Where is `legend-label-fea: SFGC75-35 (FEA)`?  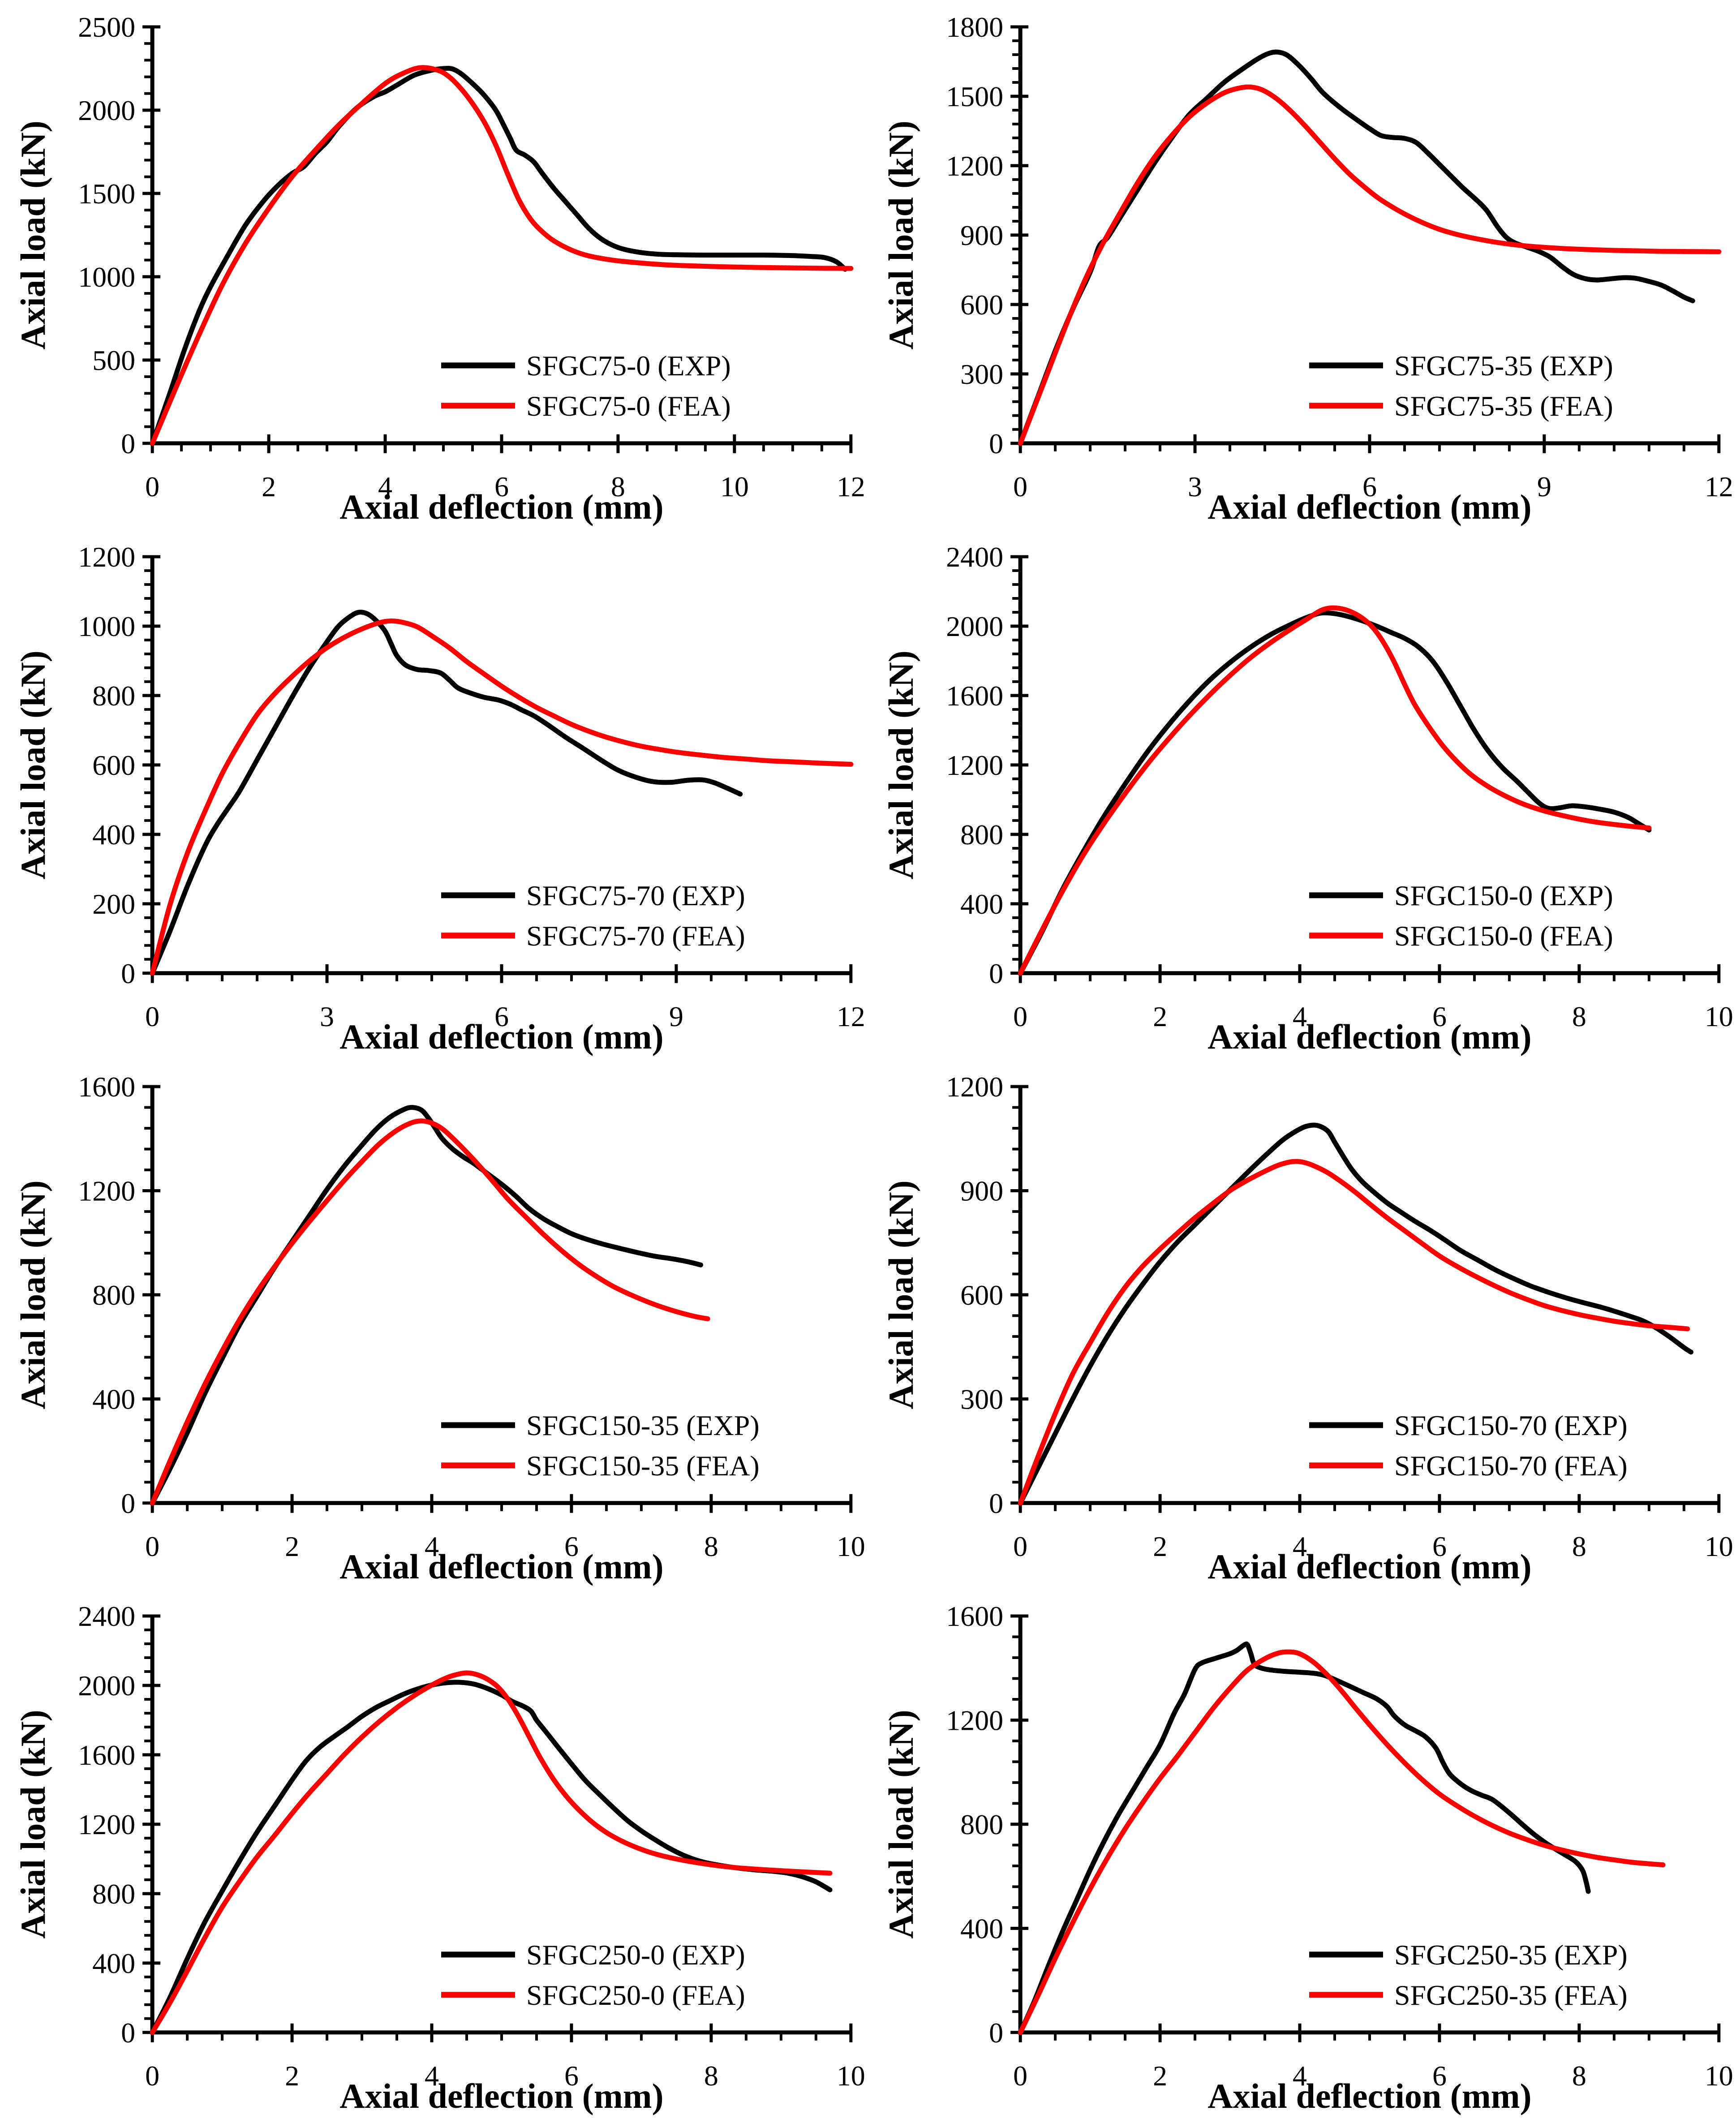
legend-label-fea: SFGC75-35 (FEA) is located at coordinates (1504, 406).